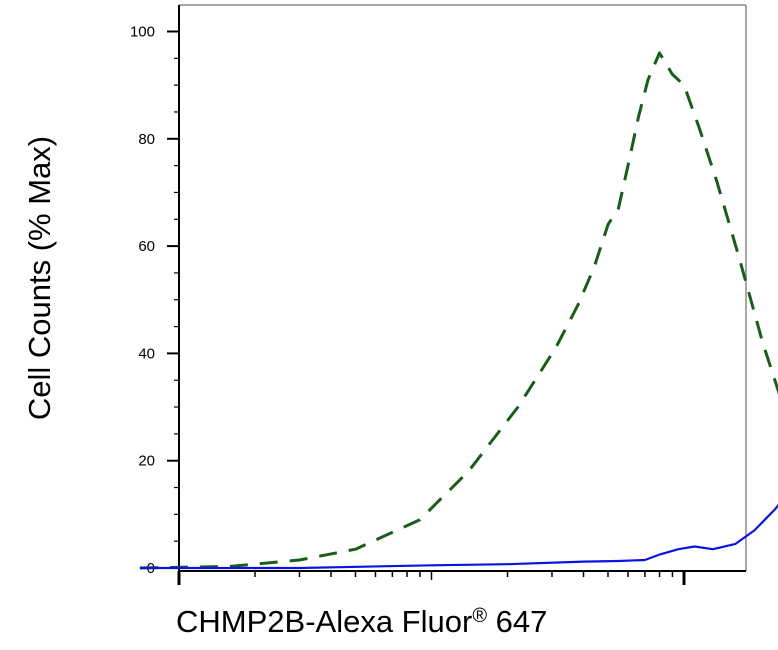 The image size is (778, 650). I want to click on x-axis-title-main: CHMP2B-Alexa Fluor, so click(324, 621).